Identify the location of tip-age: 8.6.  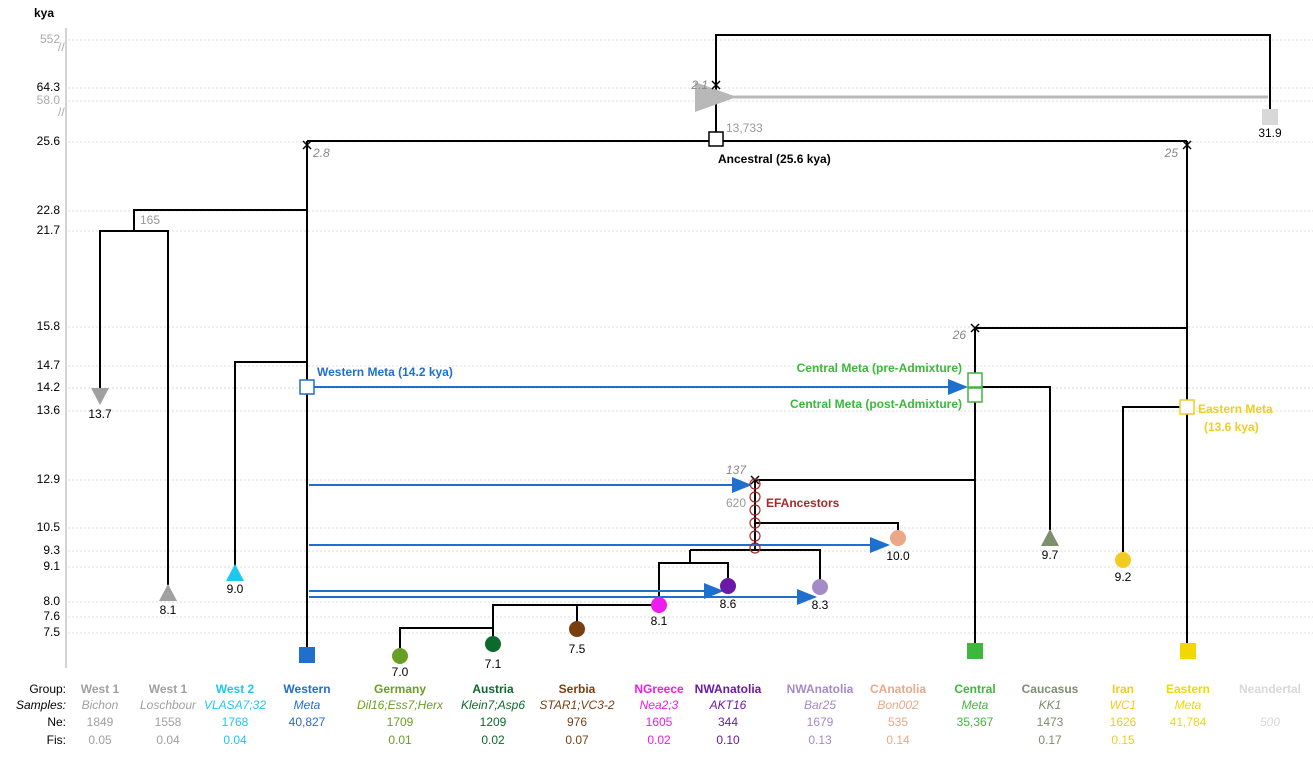
(728, 604).